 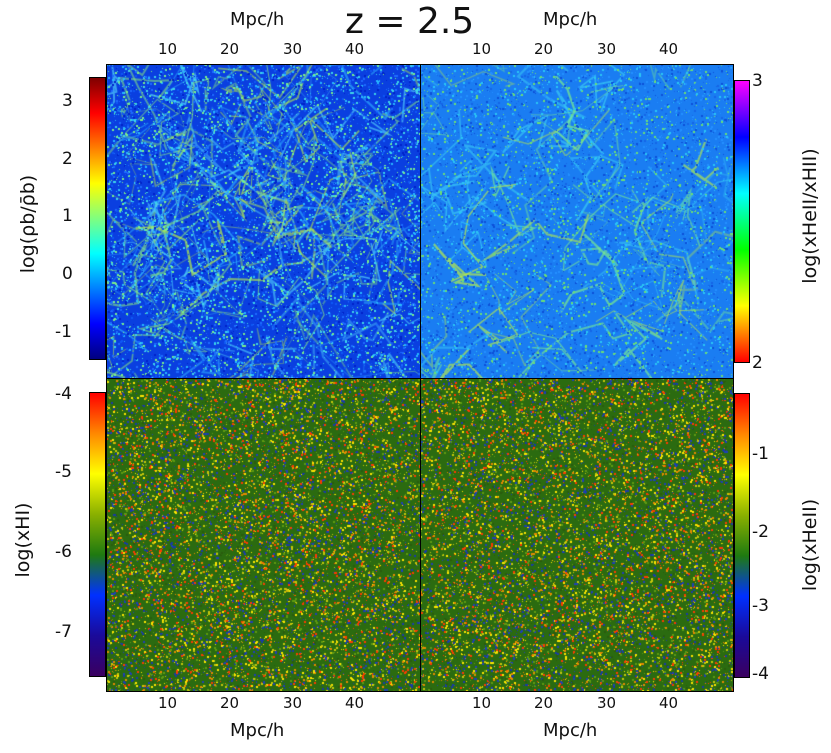 I want to click on top-left-xlabel: Mpc/h, so click(x=257, y=19).